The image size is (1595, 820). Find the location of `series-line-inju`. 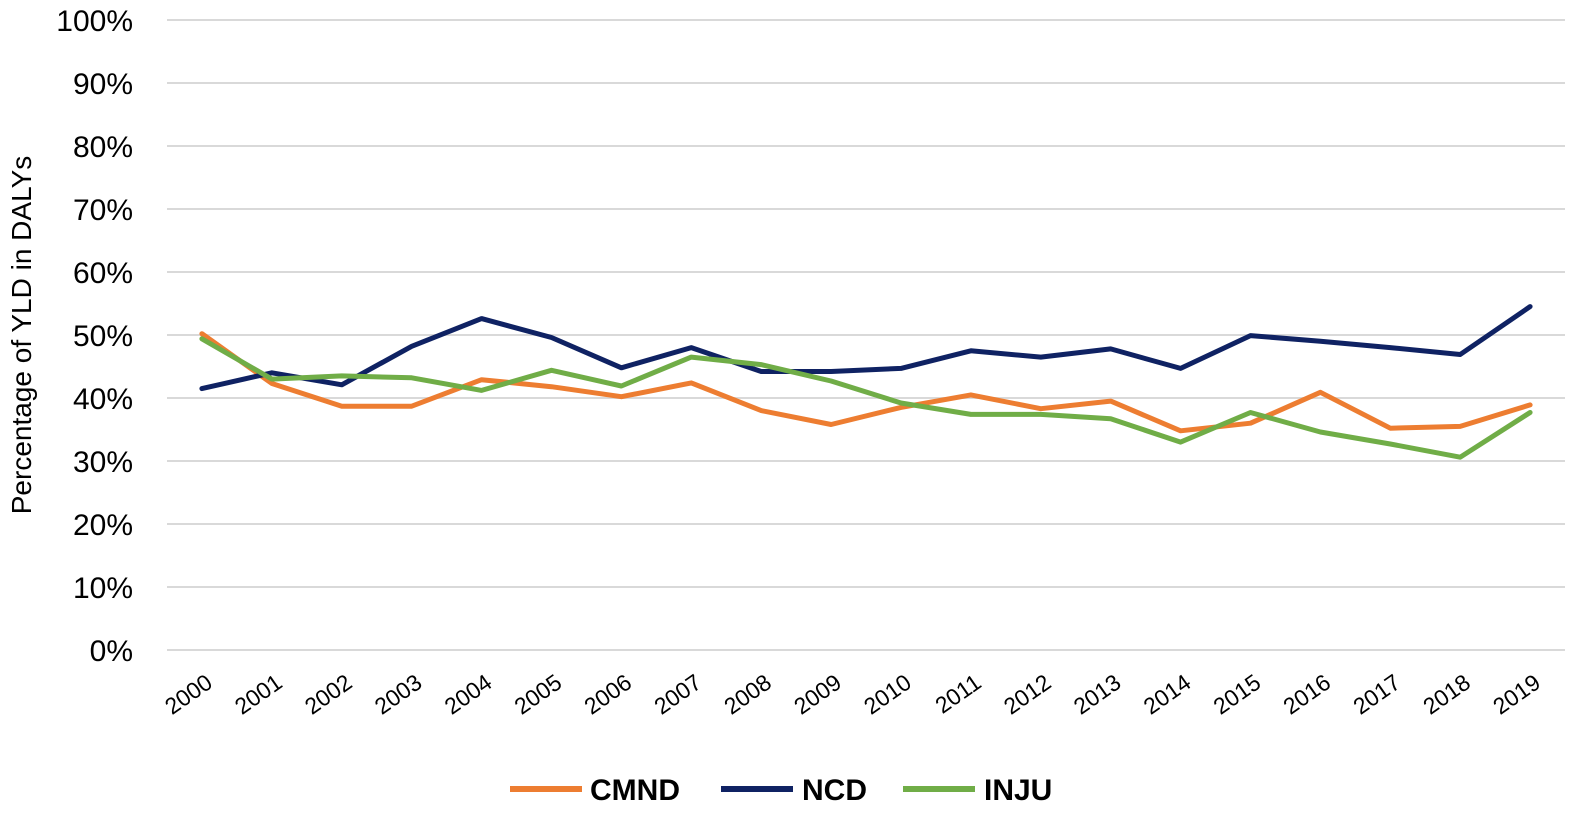

series-line-inju is located at coordinates (866, 398).